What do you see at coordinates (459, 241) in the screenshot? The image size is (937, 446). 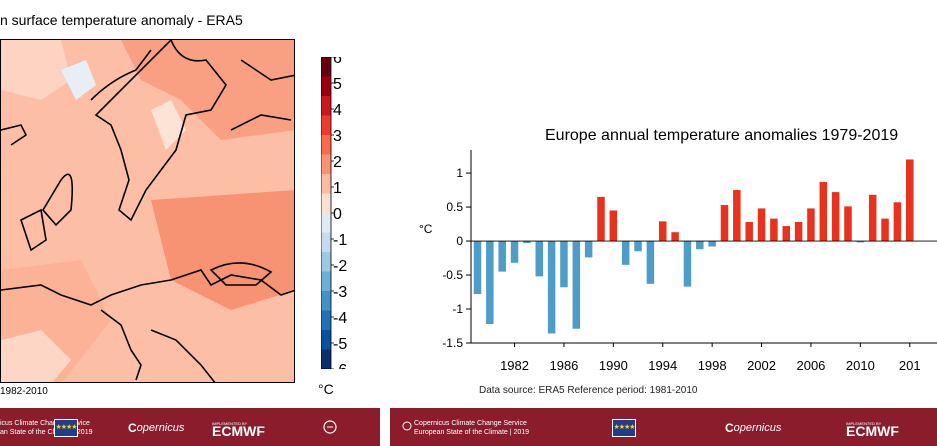 I see `y-tick-label: 0` at bounding box center [459, 241].